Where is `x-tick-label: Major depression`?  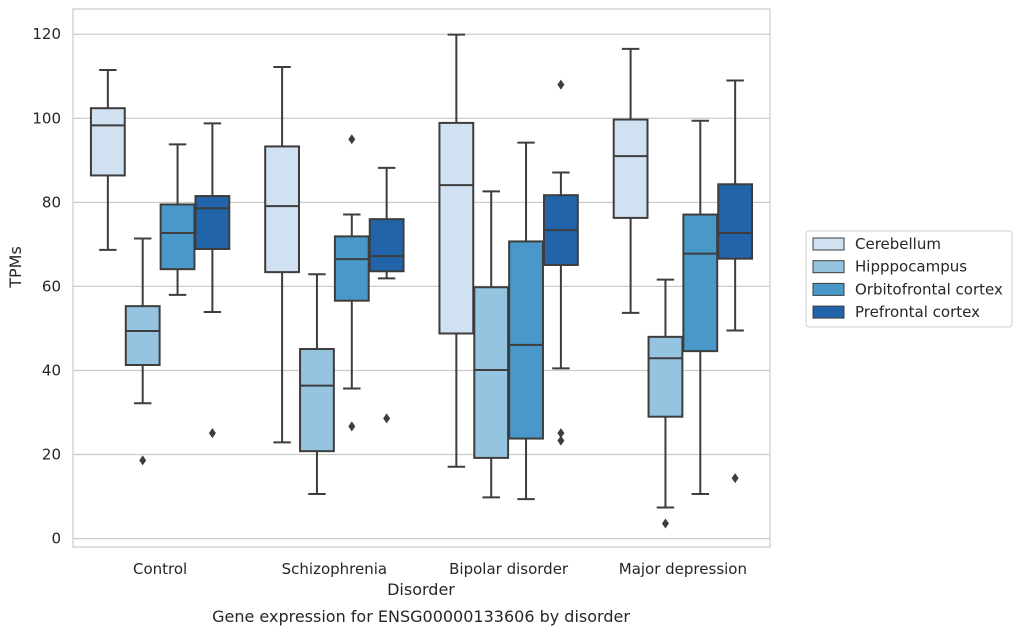 x-tick-label: Major depression is located at coordinates (683, 569).